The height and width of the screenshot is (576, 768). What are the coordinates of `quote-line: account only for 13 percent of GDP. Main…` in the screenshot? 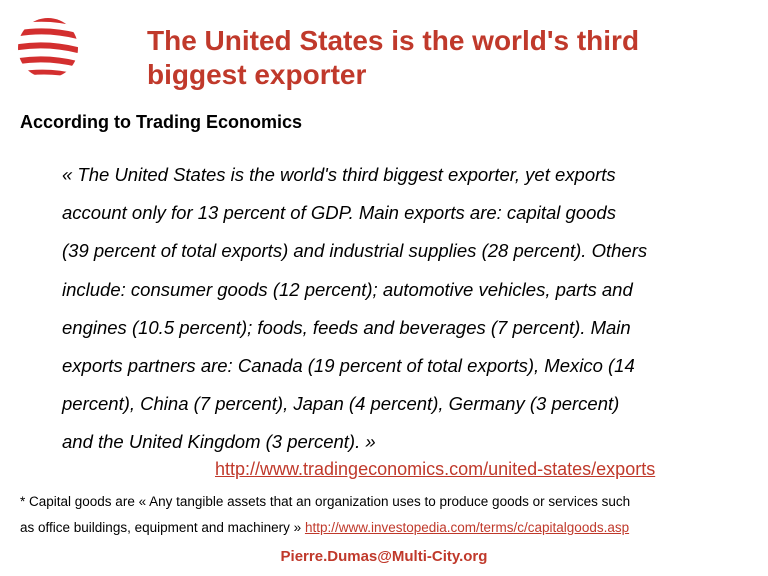 It's located at (339, 213).